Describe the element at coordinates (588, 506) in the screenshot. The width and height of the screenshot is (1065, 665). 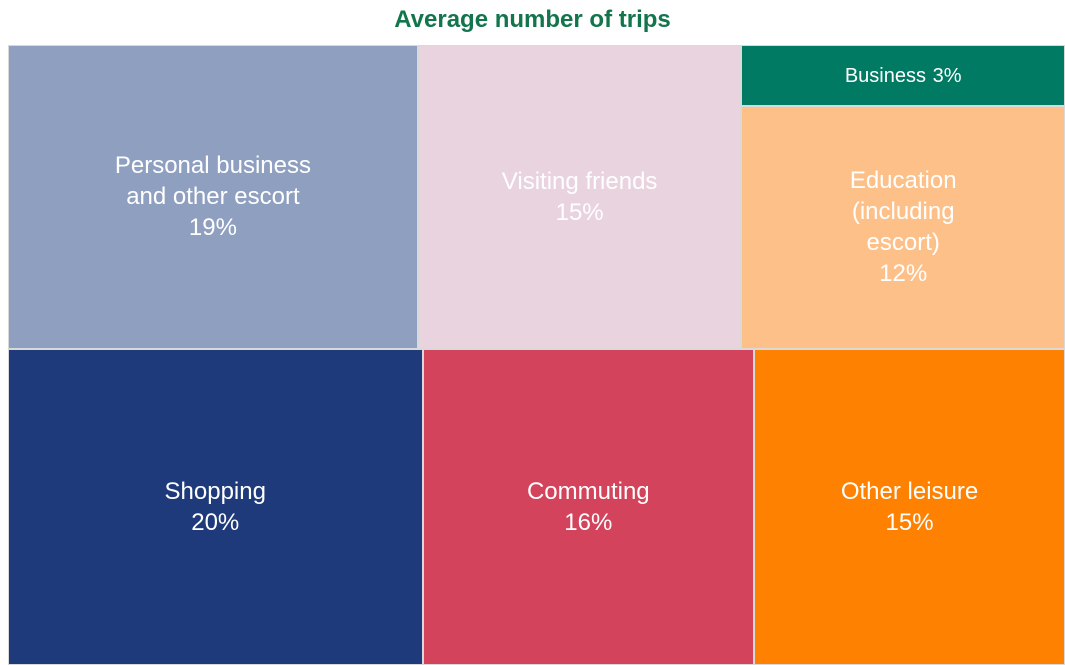
I see `tile: Commuting 16%` at that location.